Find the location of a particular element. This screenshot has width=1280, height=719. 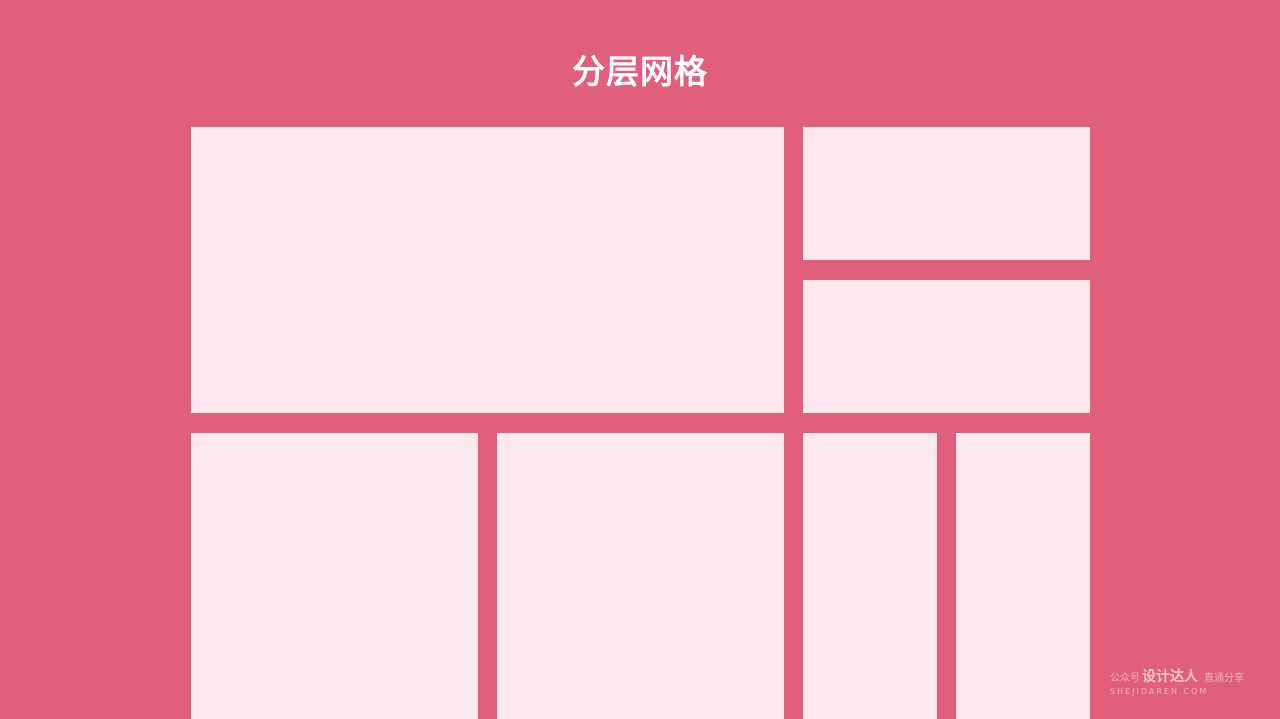

watermark-suffix: 直通分享 is located at coordinates (1224, 678).